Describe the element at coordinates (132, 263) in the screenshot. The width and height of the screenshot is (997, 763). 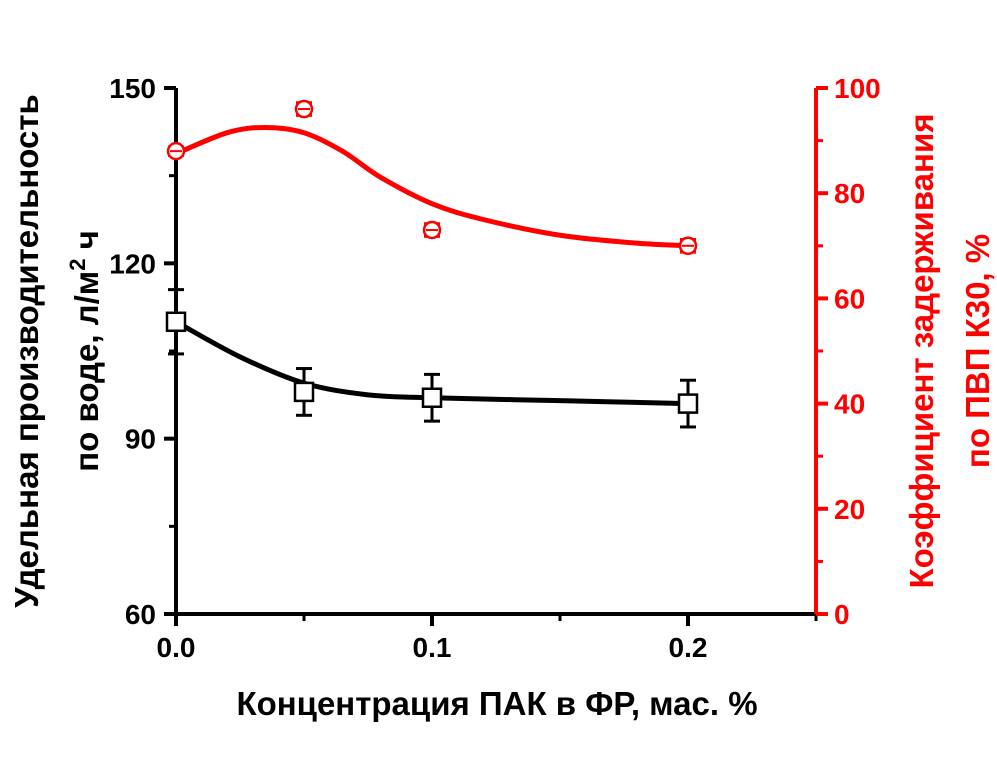
I see `left-y-tick-label: 120` at that location.